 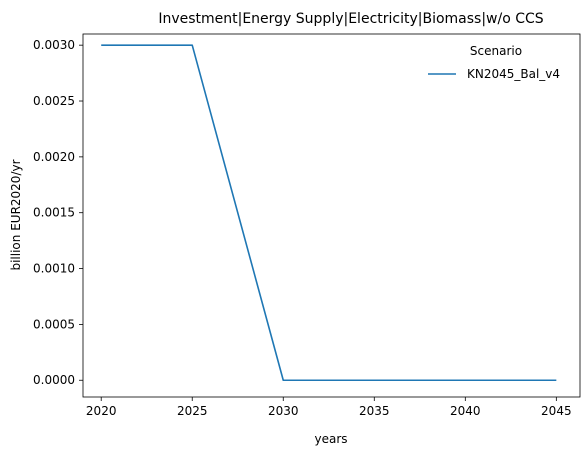 What do you see at coordinates (329, 407) in the screenshot?
I see `x-axis: 2020 2025 2030 2035 2040 2045` at bounding box center [329, 407].